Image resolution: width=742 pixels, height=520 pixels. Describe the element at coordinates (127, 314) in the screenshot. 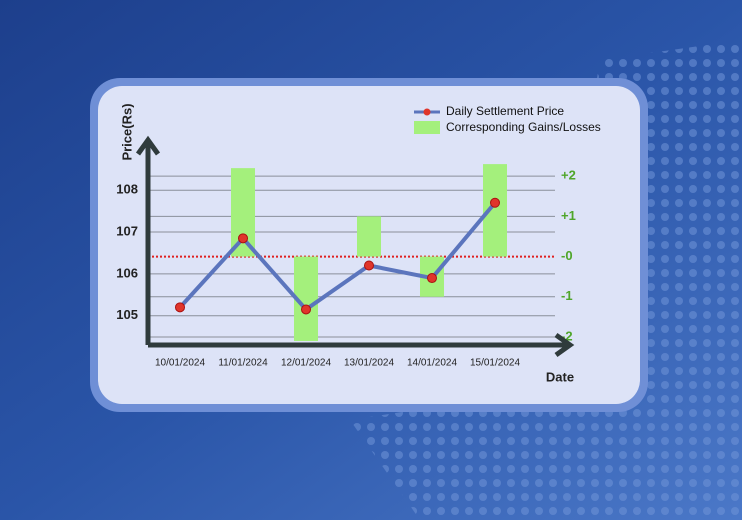

I see `y-tick-label: 105` at that location.